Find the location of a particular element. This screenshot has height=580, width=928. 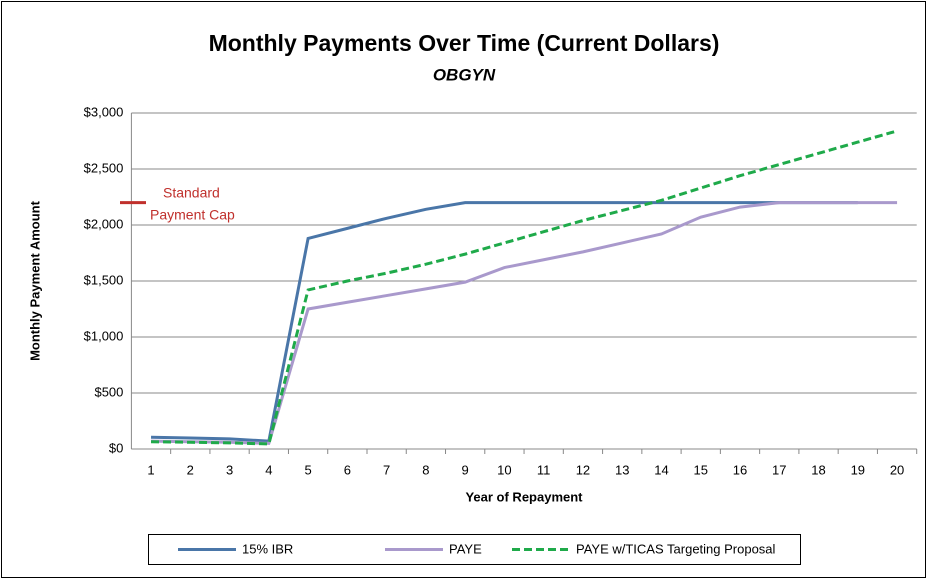

x-tick-label: 11 is located at coordinates (544, 469).